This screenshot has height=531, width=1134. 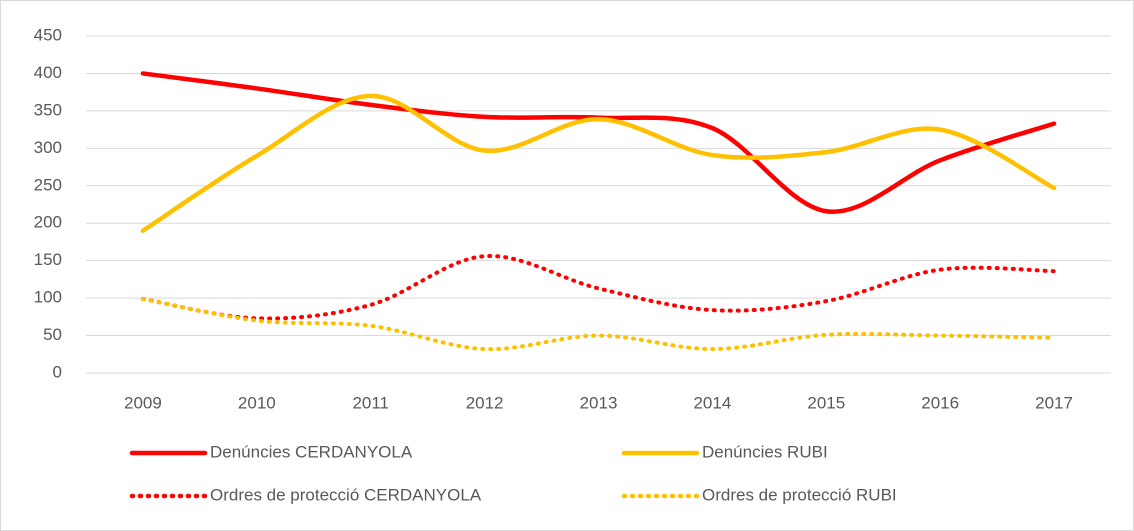 What do you see at coordinates (485, 402) in the screenshot?
I see `x-tick-label: 2012` at bounding box center [485, 402].